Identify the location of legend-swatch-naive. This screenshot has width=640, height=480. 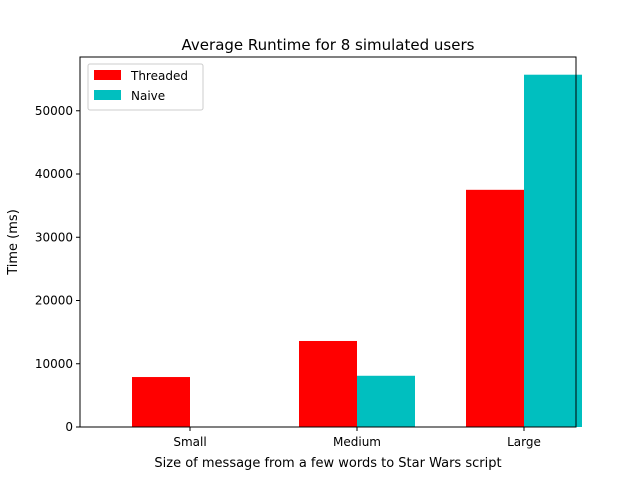
(107, 95).